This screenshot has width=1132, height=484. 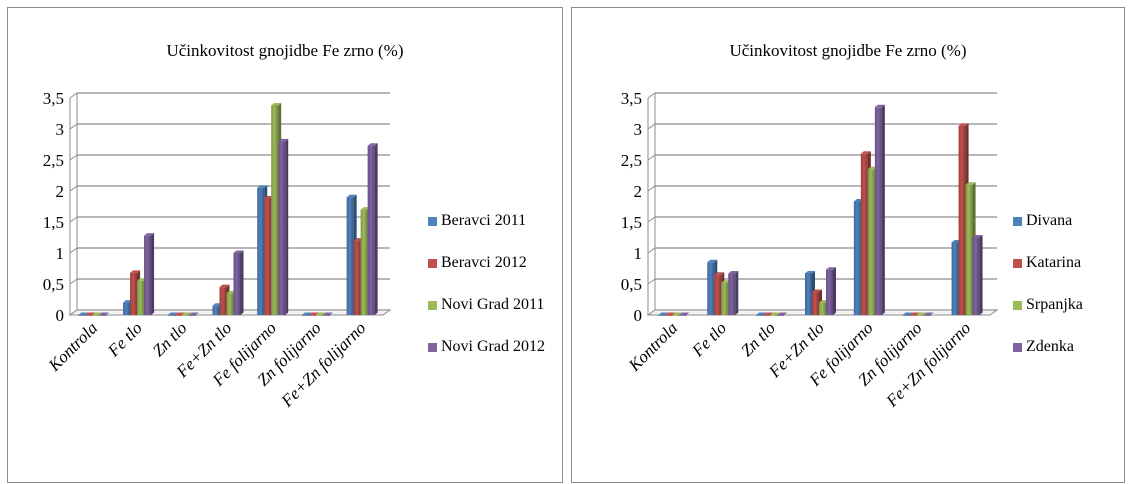 I want to click on x-tick-label: Kontrola, so click(x=72, y=346).